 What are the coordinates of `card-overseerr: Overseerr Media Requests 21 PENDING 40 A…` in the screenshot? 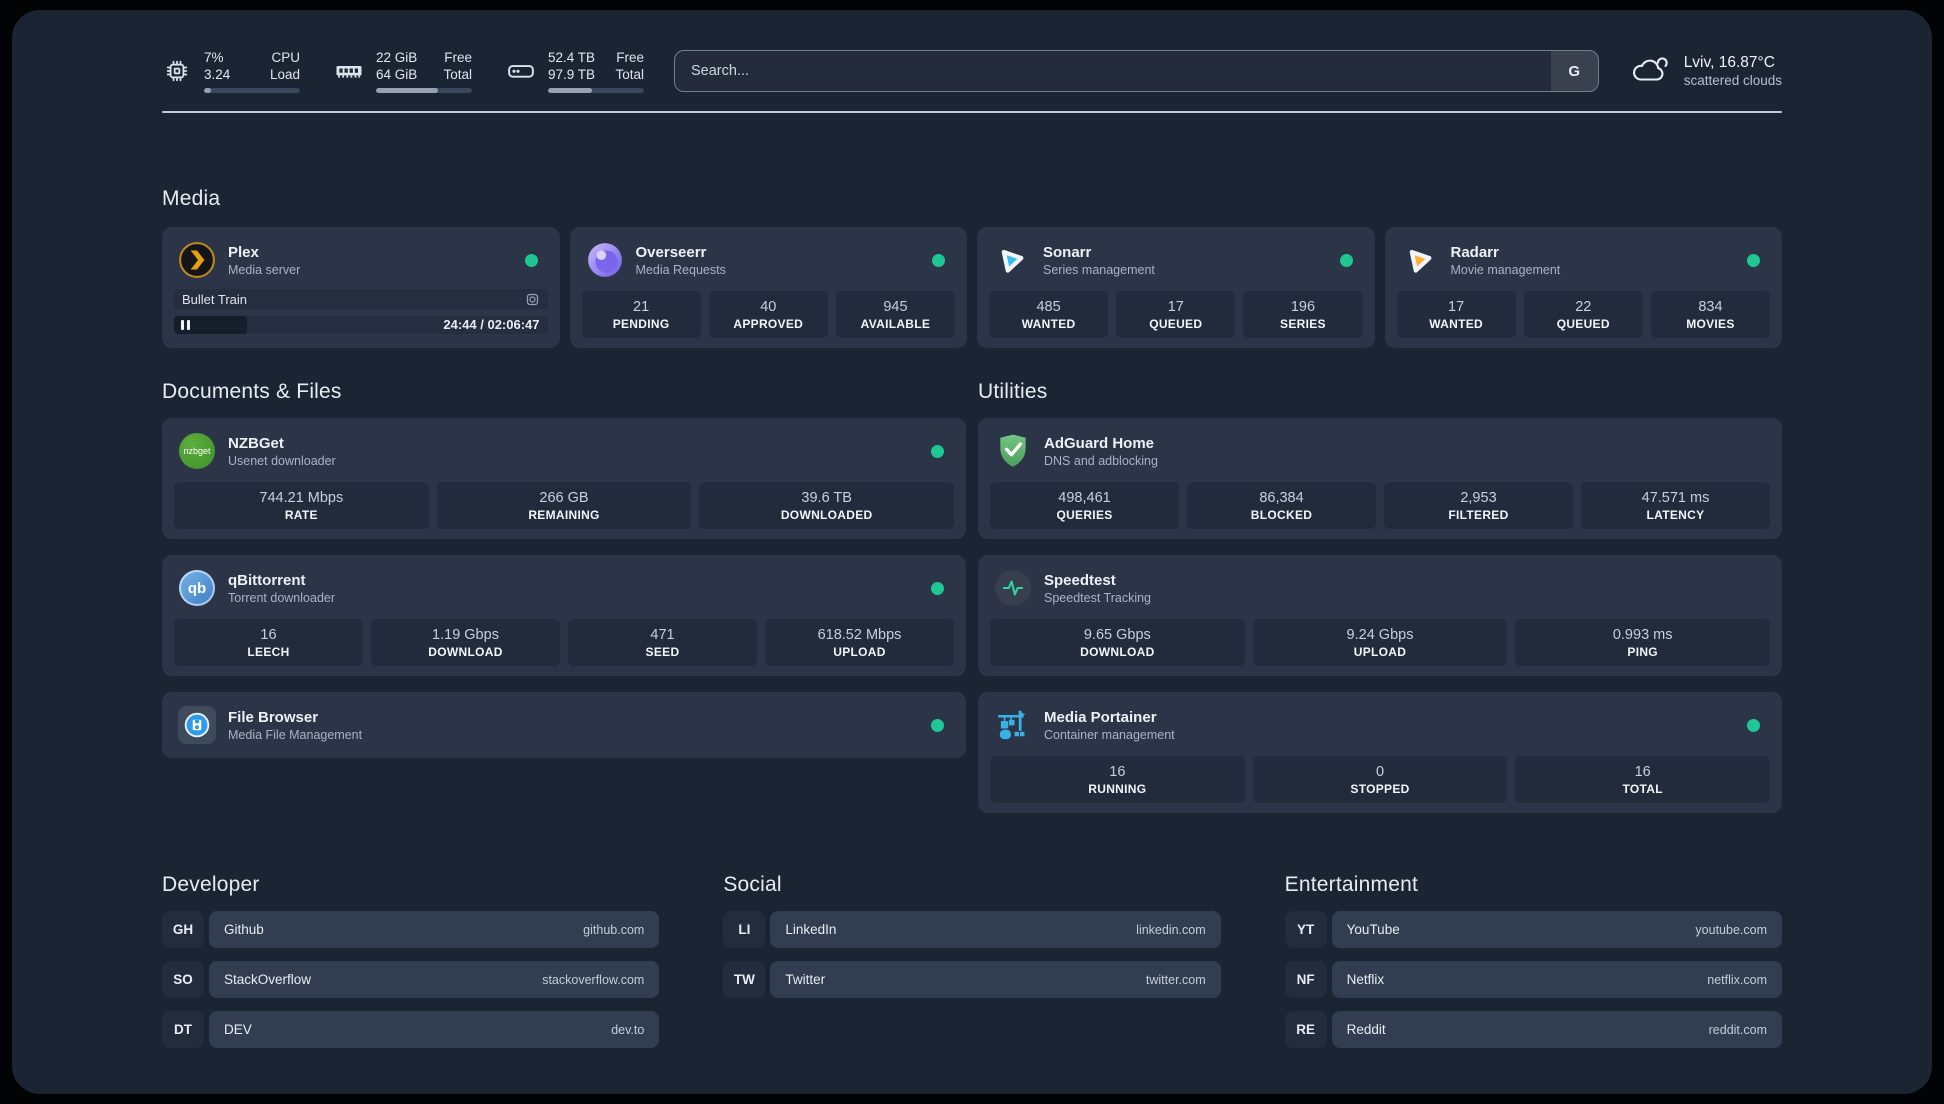 It's located at (768, 287).